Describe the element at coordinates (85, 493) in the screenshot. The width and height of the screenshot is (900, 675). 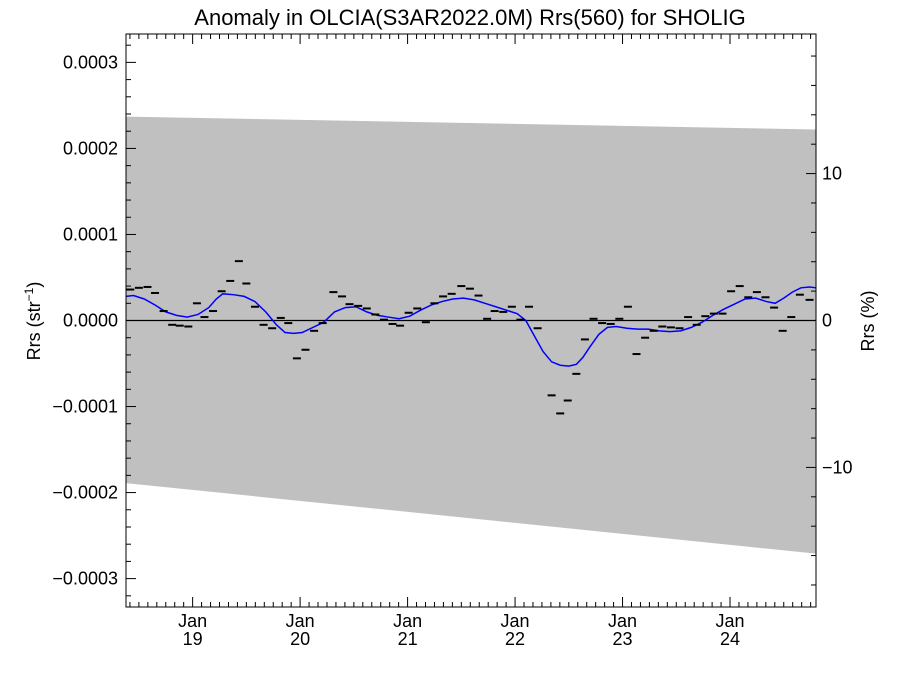
I see `y-tick-label: −0.0002` at that location.